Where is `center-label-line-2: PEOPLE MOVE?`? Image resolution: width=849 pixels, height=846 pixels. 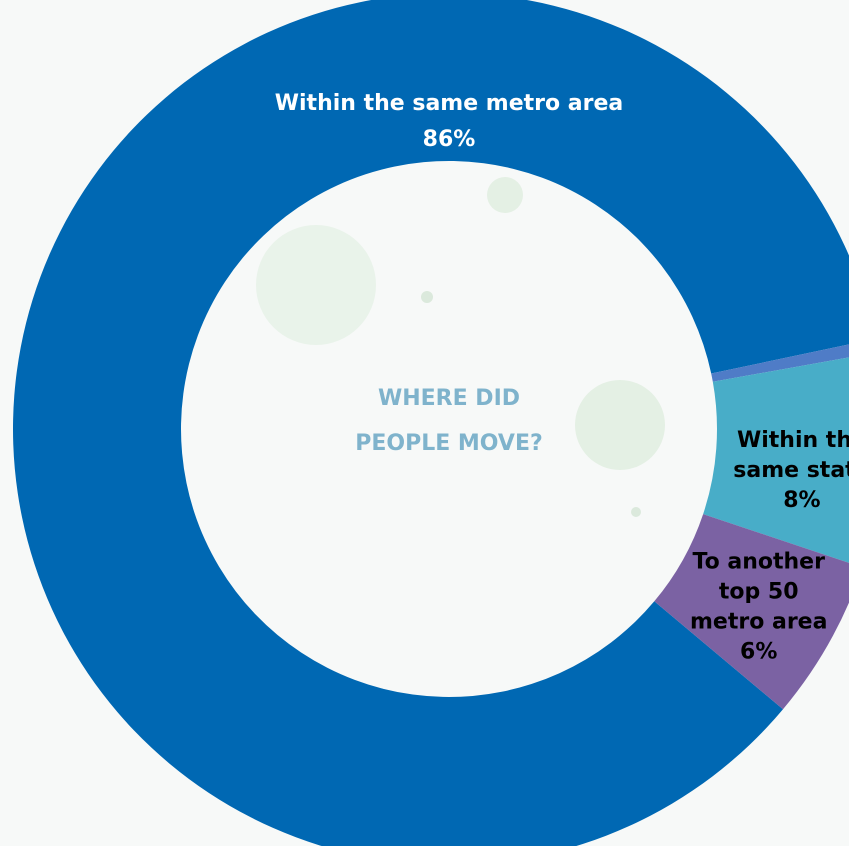 center-label-line-2: PEOPLE MOVE? is located at coordinates (449, 443).